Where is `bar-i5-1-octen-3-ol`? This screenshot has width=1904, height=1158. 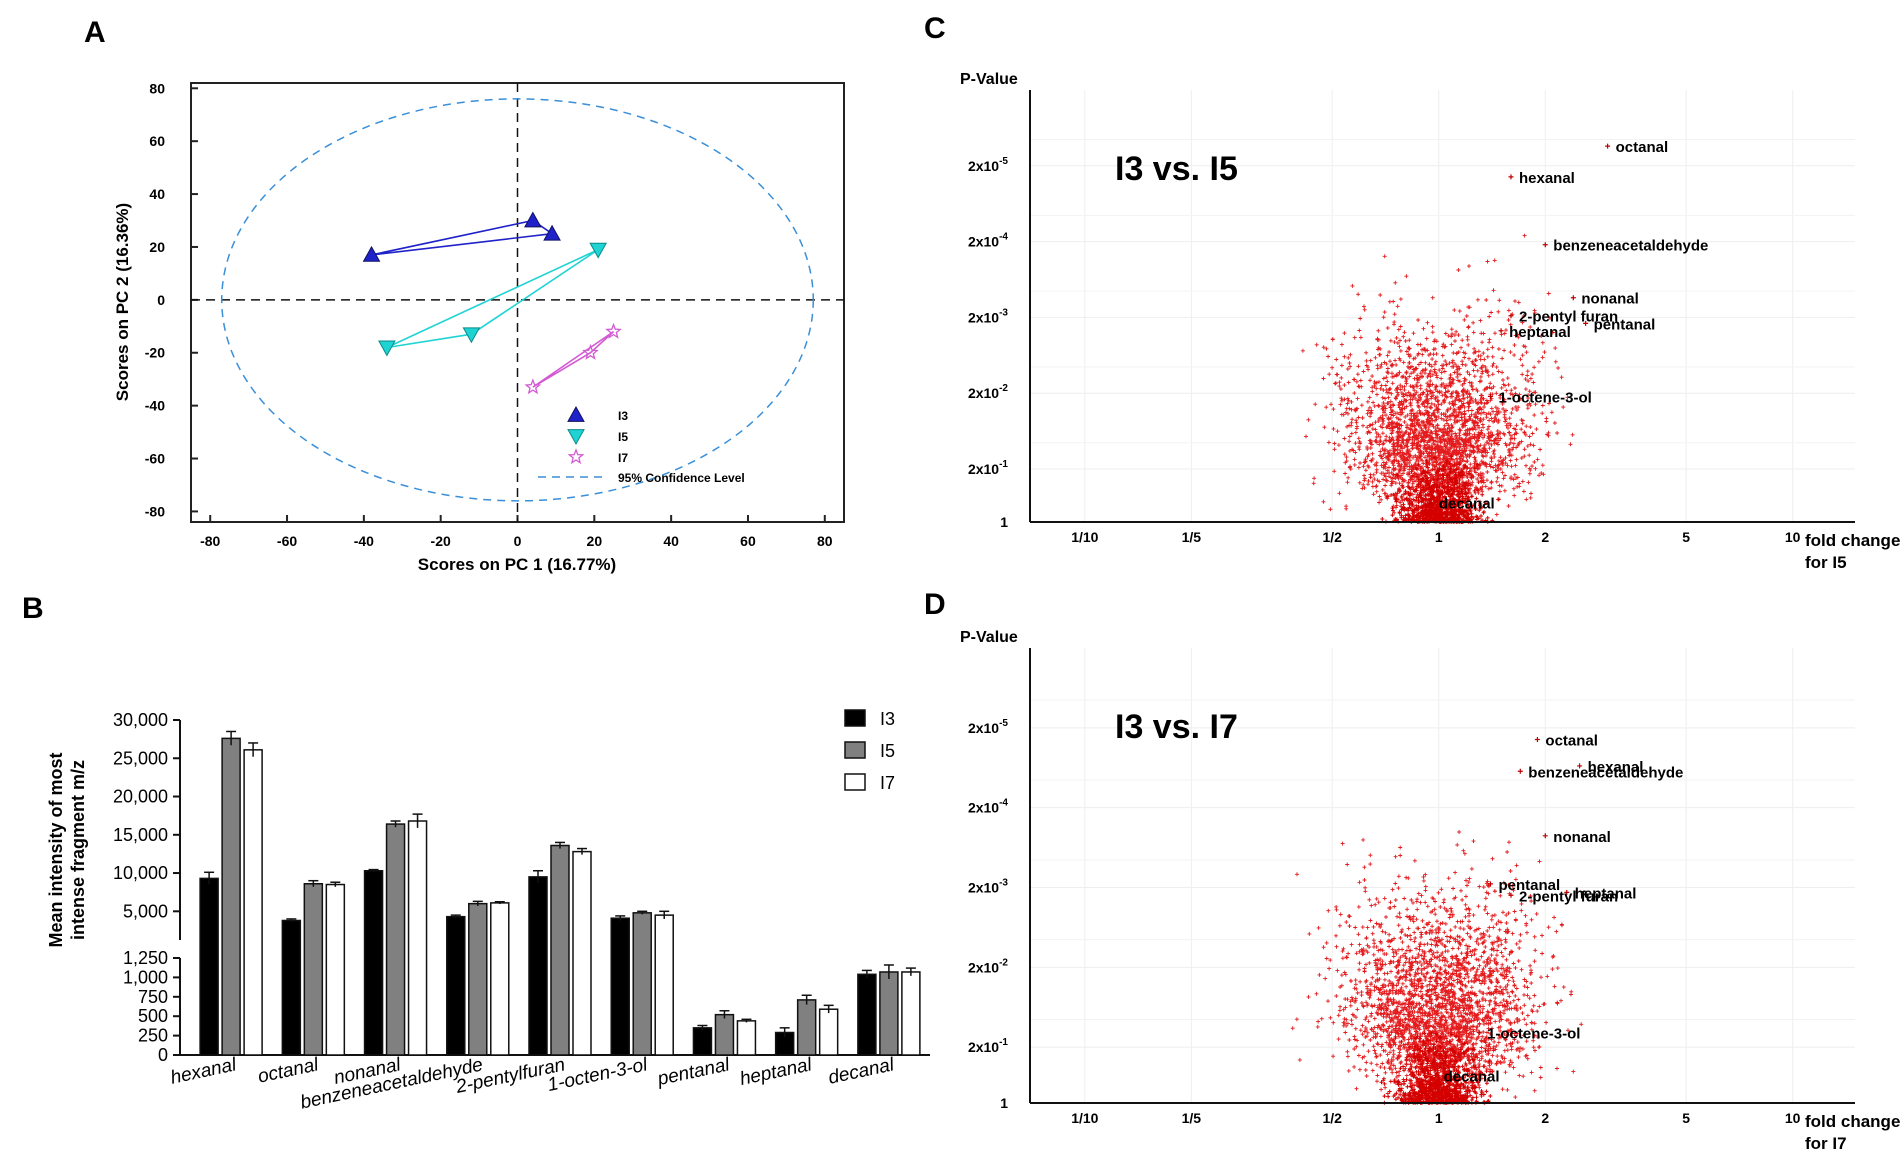 bar-i5-1-octen-3-ol is located at coordinates (642, 984).